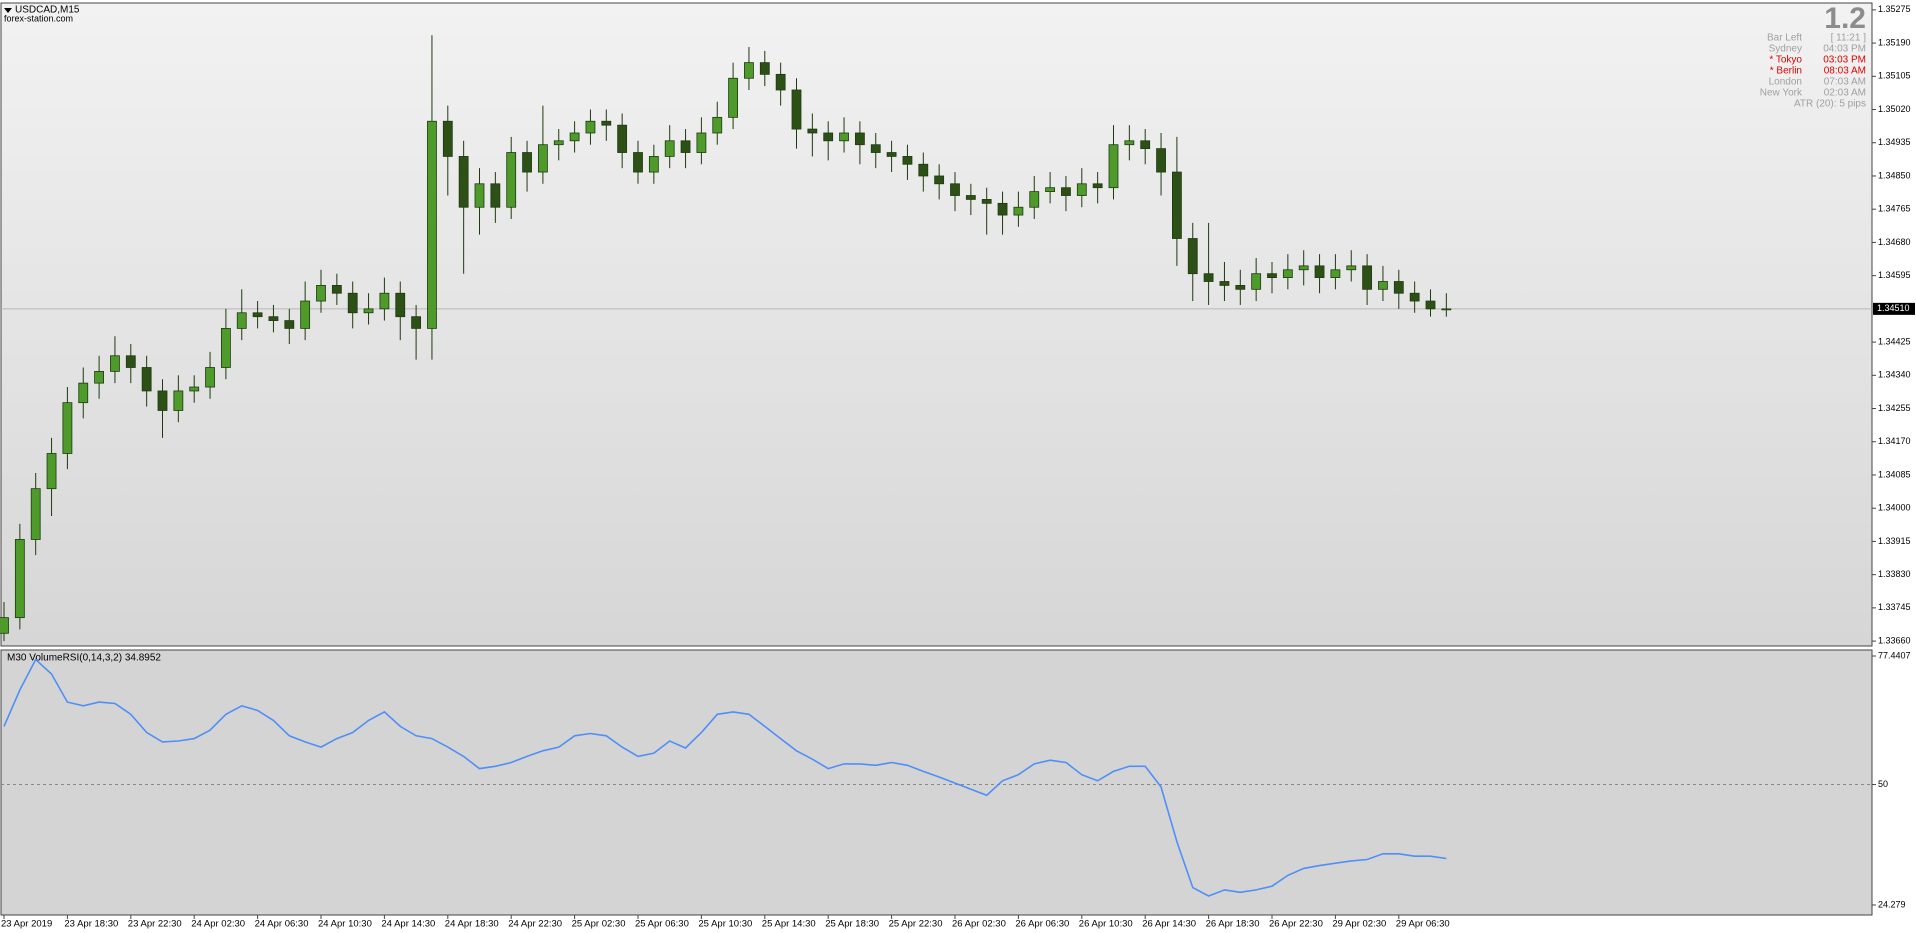 This screenshot has height=933, width=1916. I want to click on x-tick-label: 26 Apr 14:30, so click(1169, 924).